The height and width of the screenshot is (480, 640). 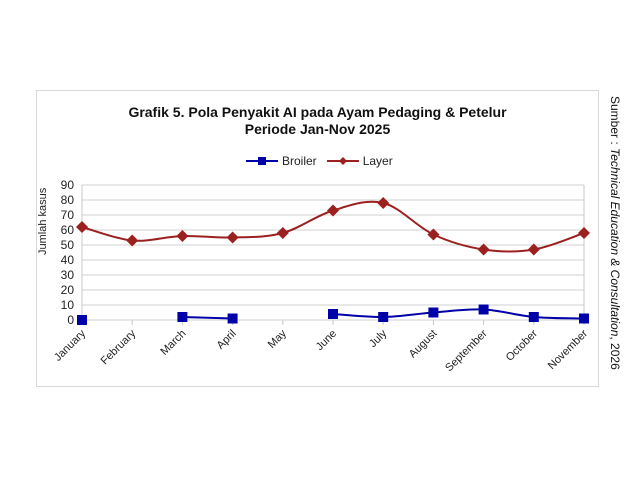 I want to click on x-tick-label: November, so click(x=568, y=349).